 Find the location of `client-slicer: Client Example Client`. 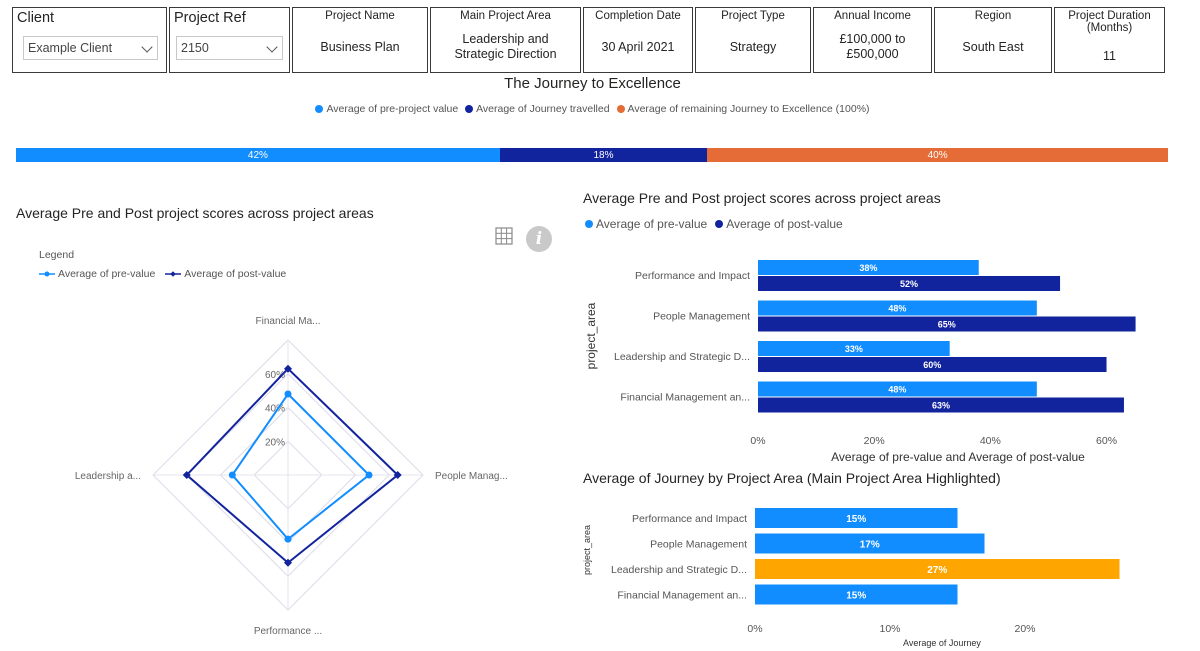

client-slicer: Client Example Client is located at coordinates (89, 40).